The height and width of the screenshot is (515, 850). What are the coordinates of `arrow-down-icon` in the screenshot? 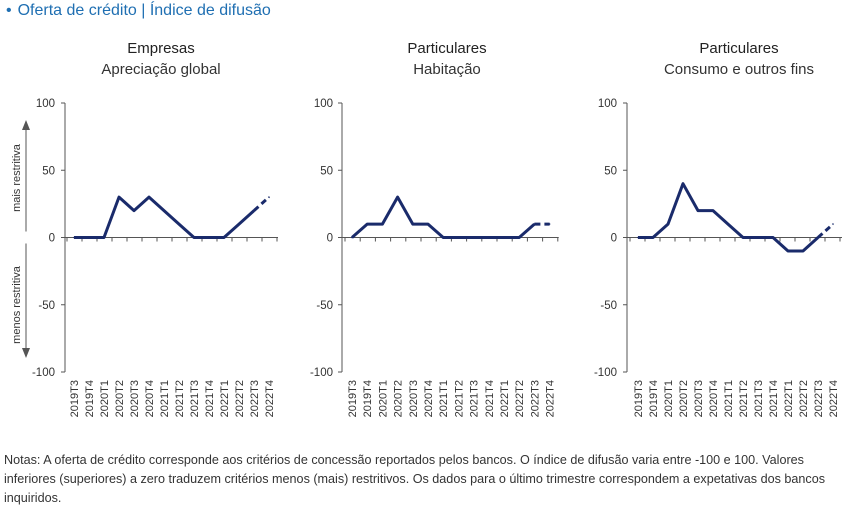 It's located at (26, 353).